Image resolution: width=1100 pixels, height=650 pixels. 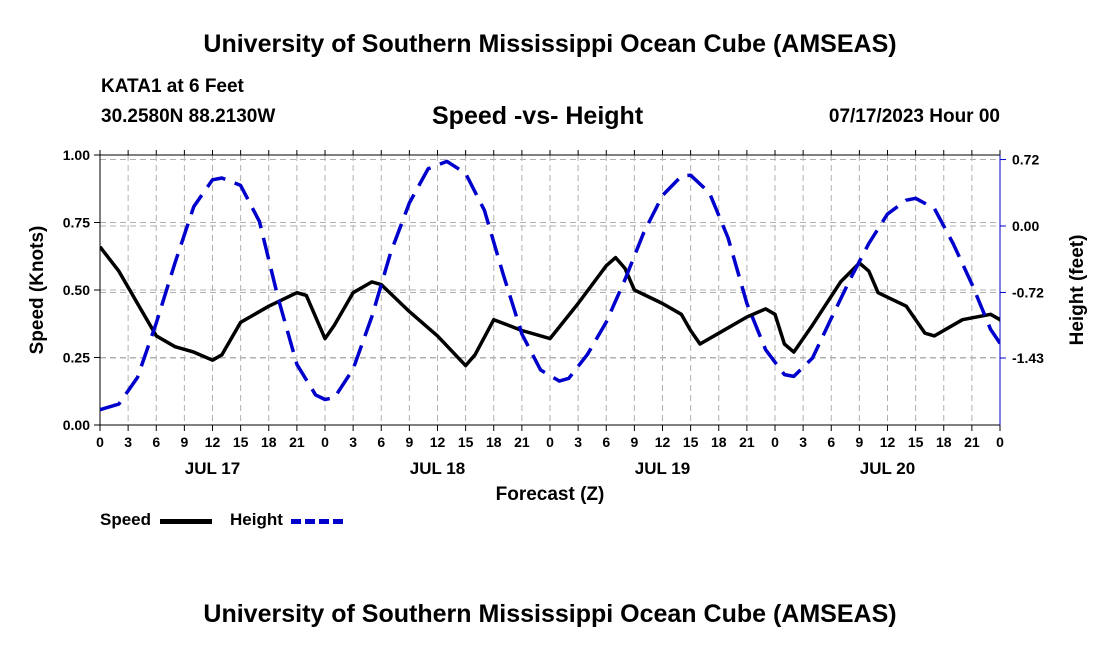 What do you see at coordinates (256, 519) in the screenshot?
I see `legend-height-label: Height` at bounding box center [256, 519].